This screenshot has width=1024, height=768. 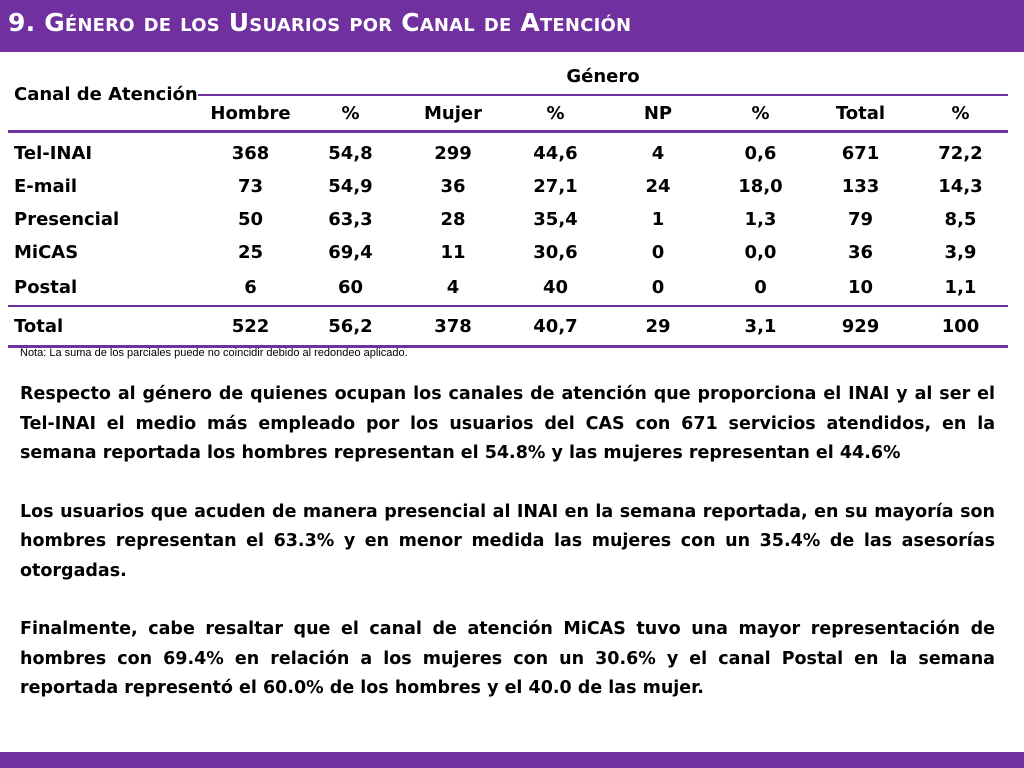 I want to click on row-label: Tel-INAI, so click(x=53, y=153).